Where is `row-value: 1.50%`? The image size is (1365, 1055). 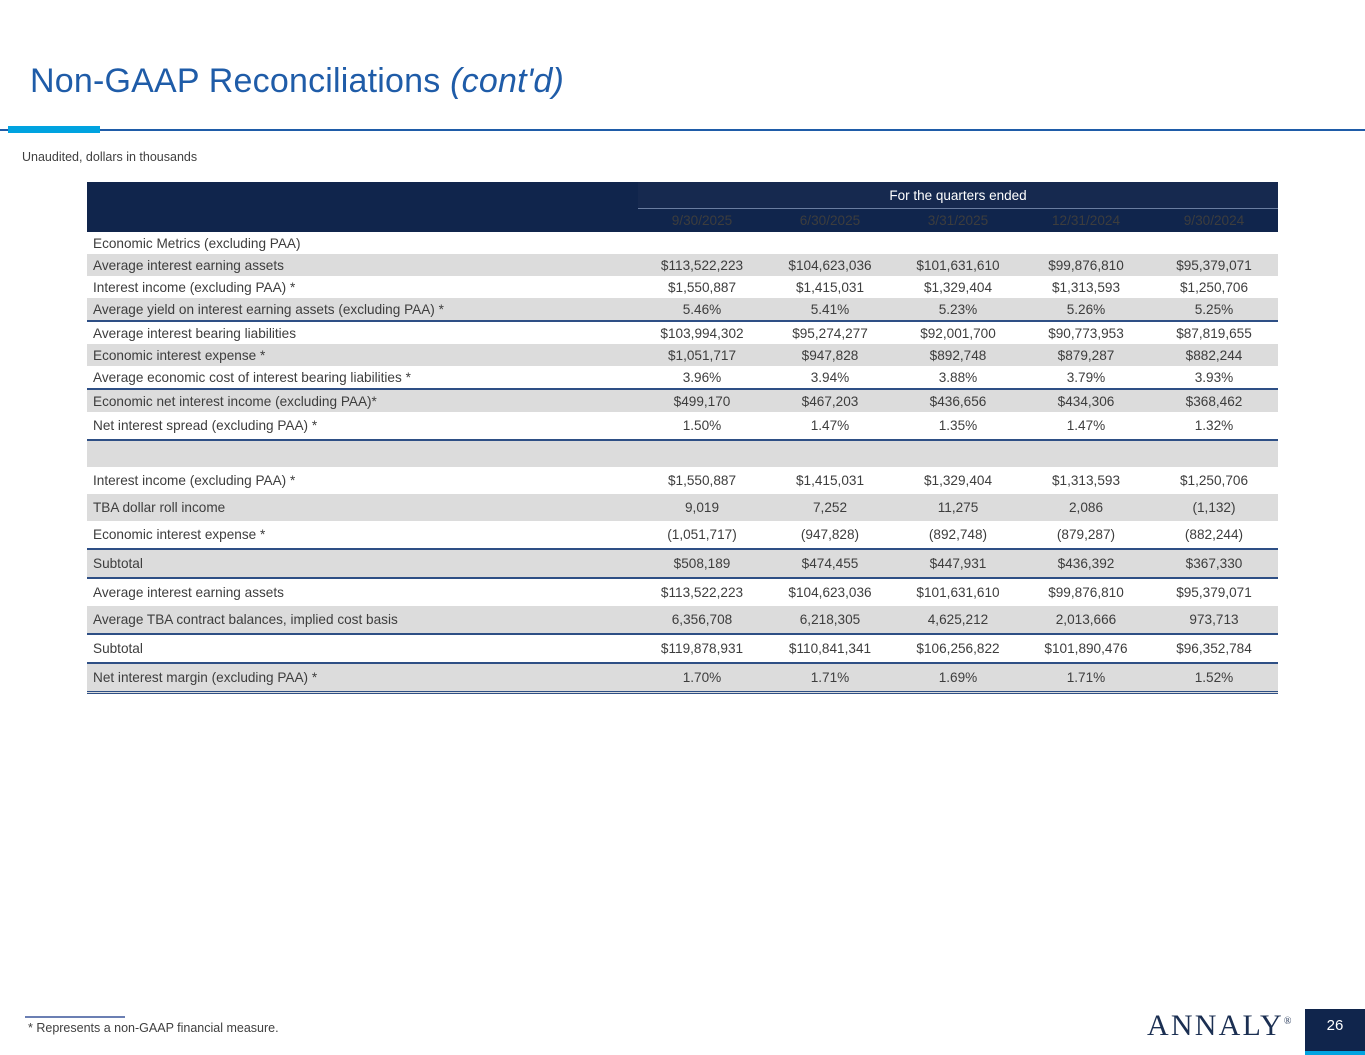 row-value: 1.50% is located at coordinates (702, 426).